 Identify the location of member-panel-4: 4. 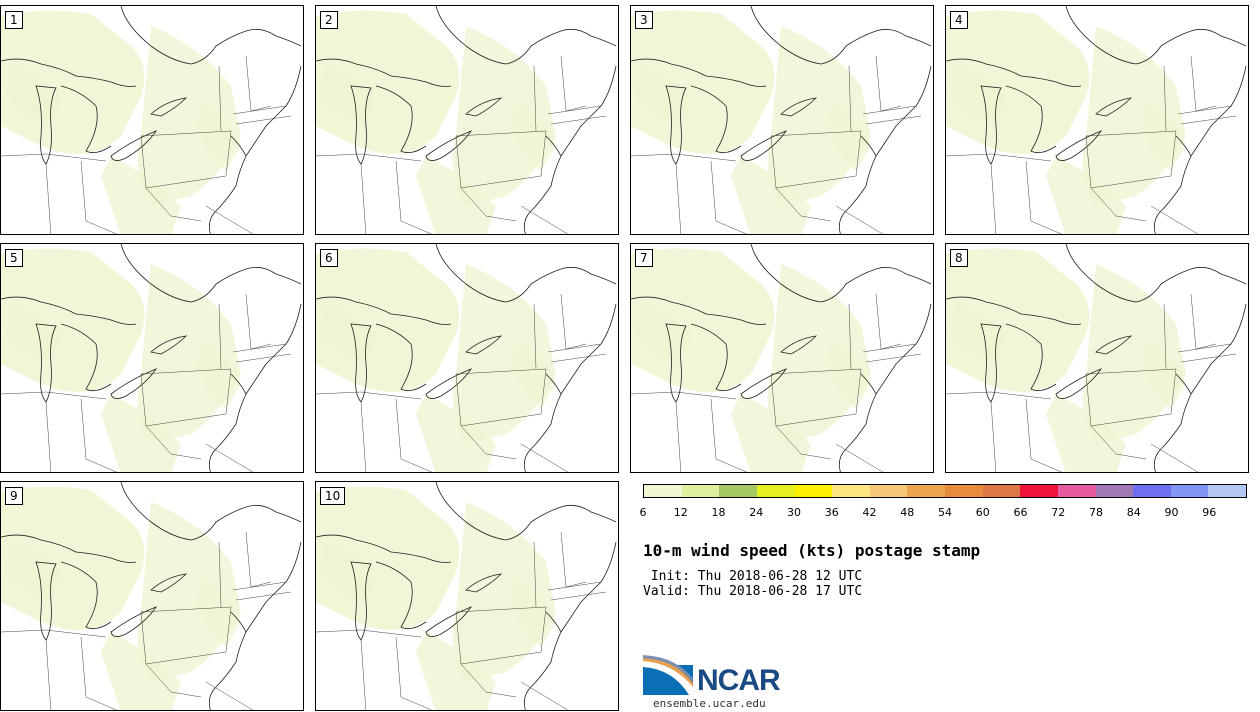
(1097, 120).